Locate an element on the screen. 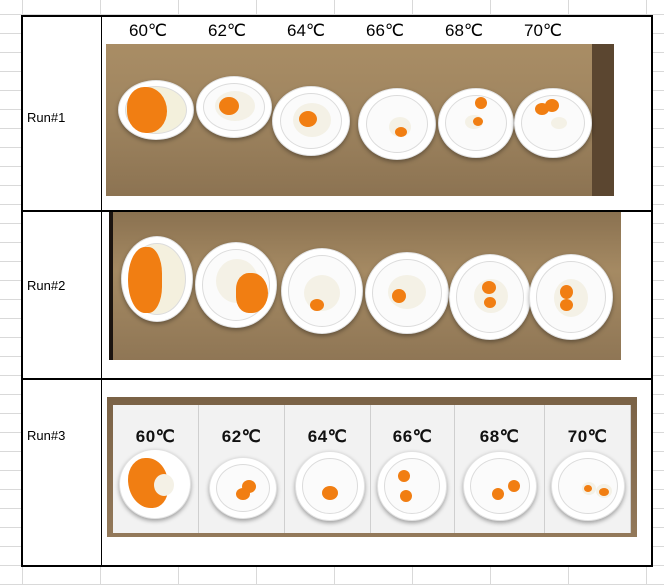 This screenshot has height=585, width=664. card-66-label: 66℃ is located at coordinates (412, 436).